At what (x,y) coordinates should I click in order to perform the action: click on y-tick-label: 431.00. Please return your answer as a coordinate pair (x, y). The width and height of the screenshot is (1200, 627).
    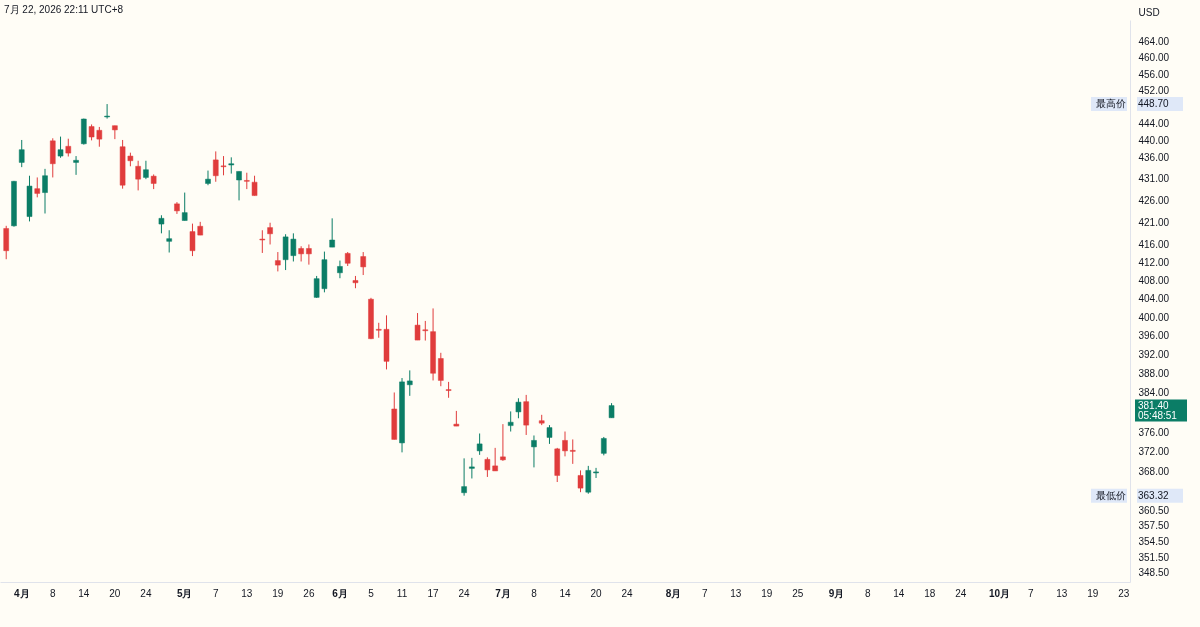
    Looking at the image, I should click on (1154, 179).